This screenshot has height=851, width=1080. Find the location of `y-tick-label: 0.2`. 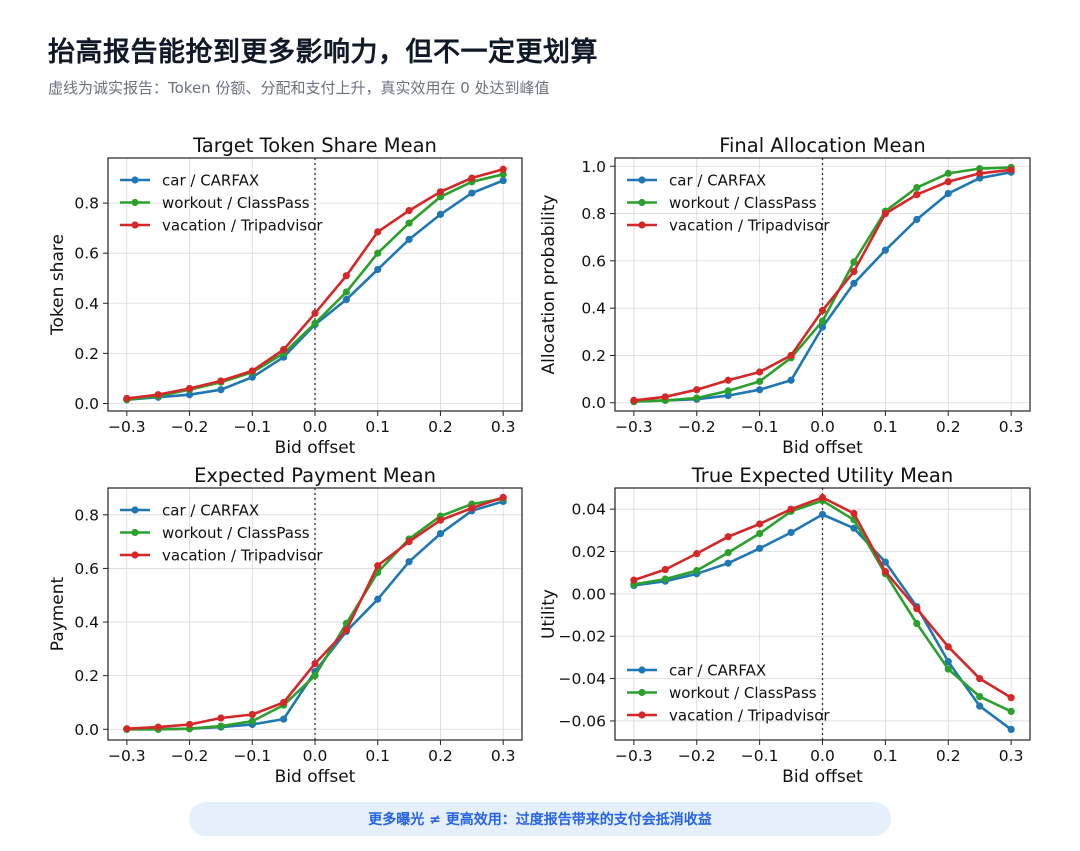

y-tick-label: 0.2 is located at coordinates (86, 676).